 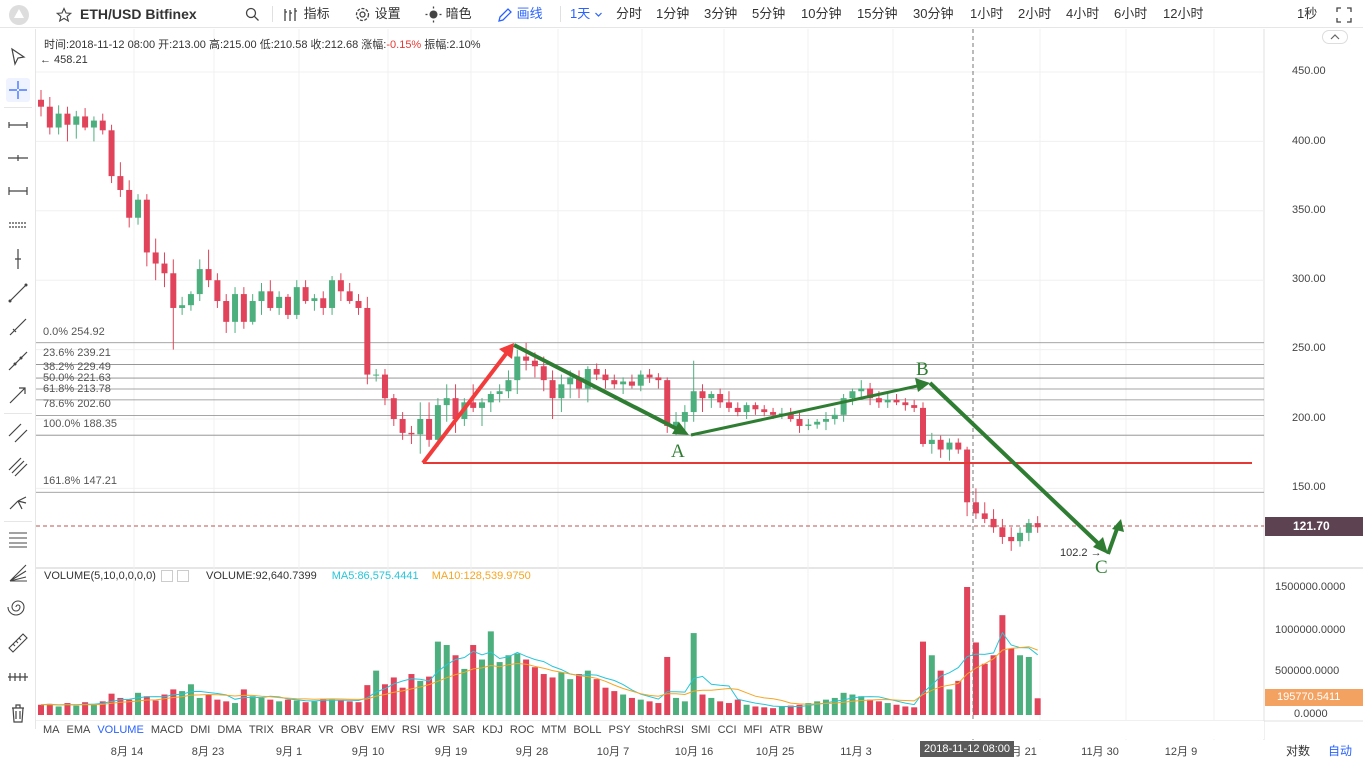 What do you see at coordinates (166, 576) in the screenshot?
I see `settings-mini-icon` at bounding box center [166, 576].